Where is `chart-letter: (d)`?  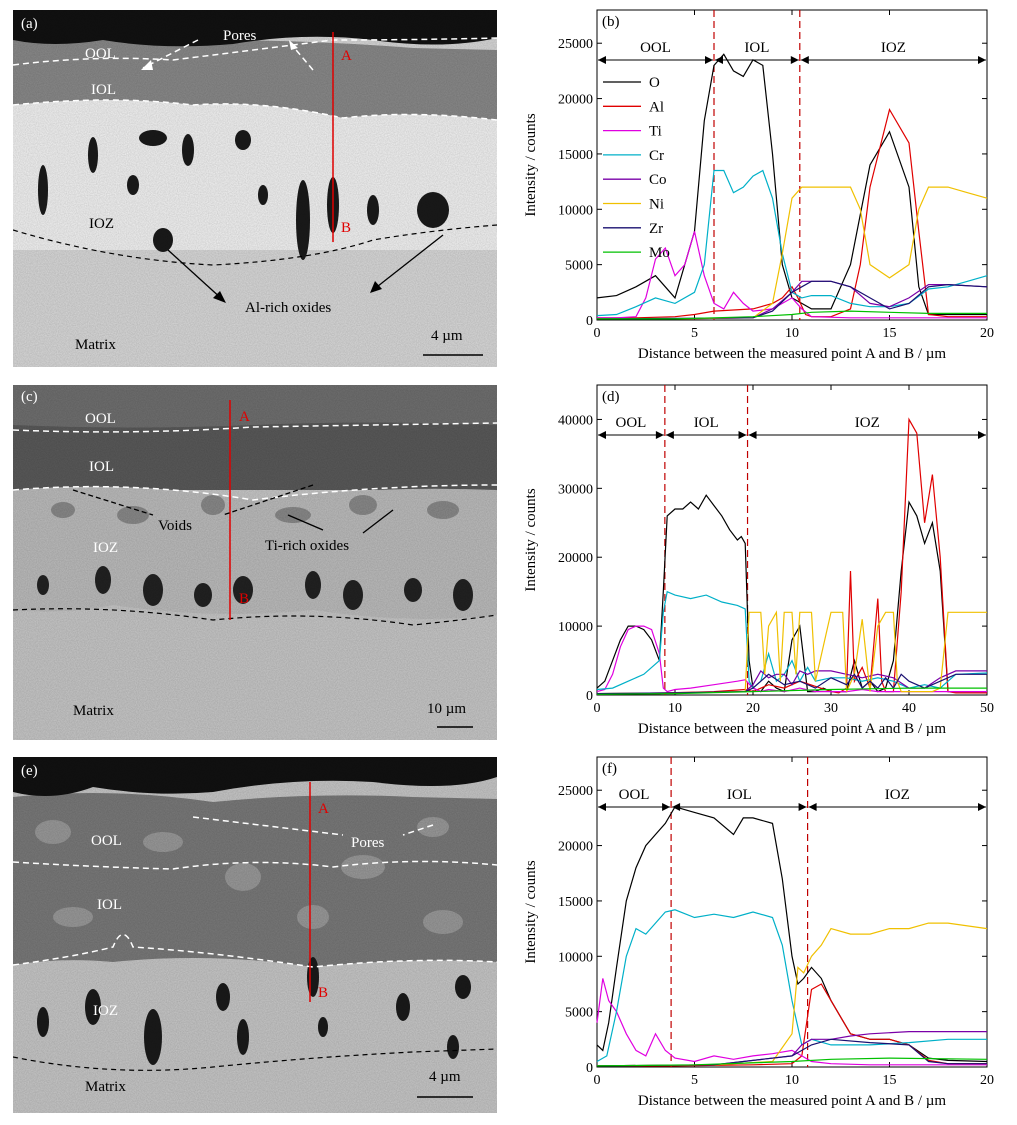
chart-letter: (d) is located at coordinates (611, 397).